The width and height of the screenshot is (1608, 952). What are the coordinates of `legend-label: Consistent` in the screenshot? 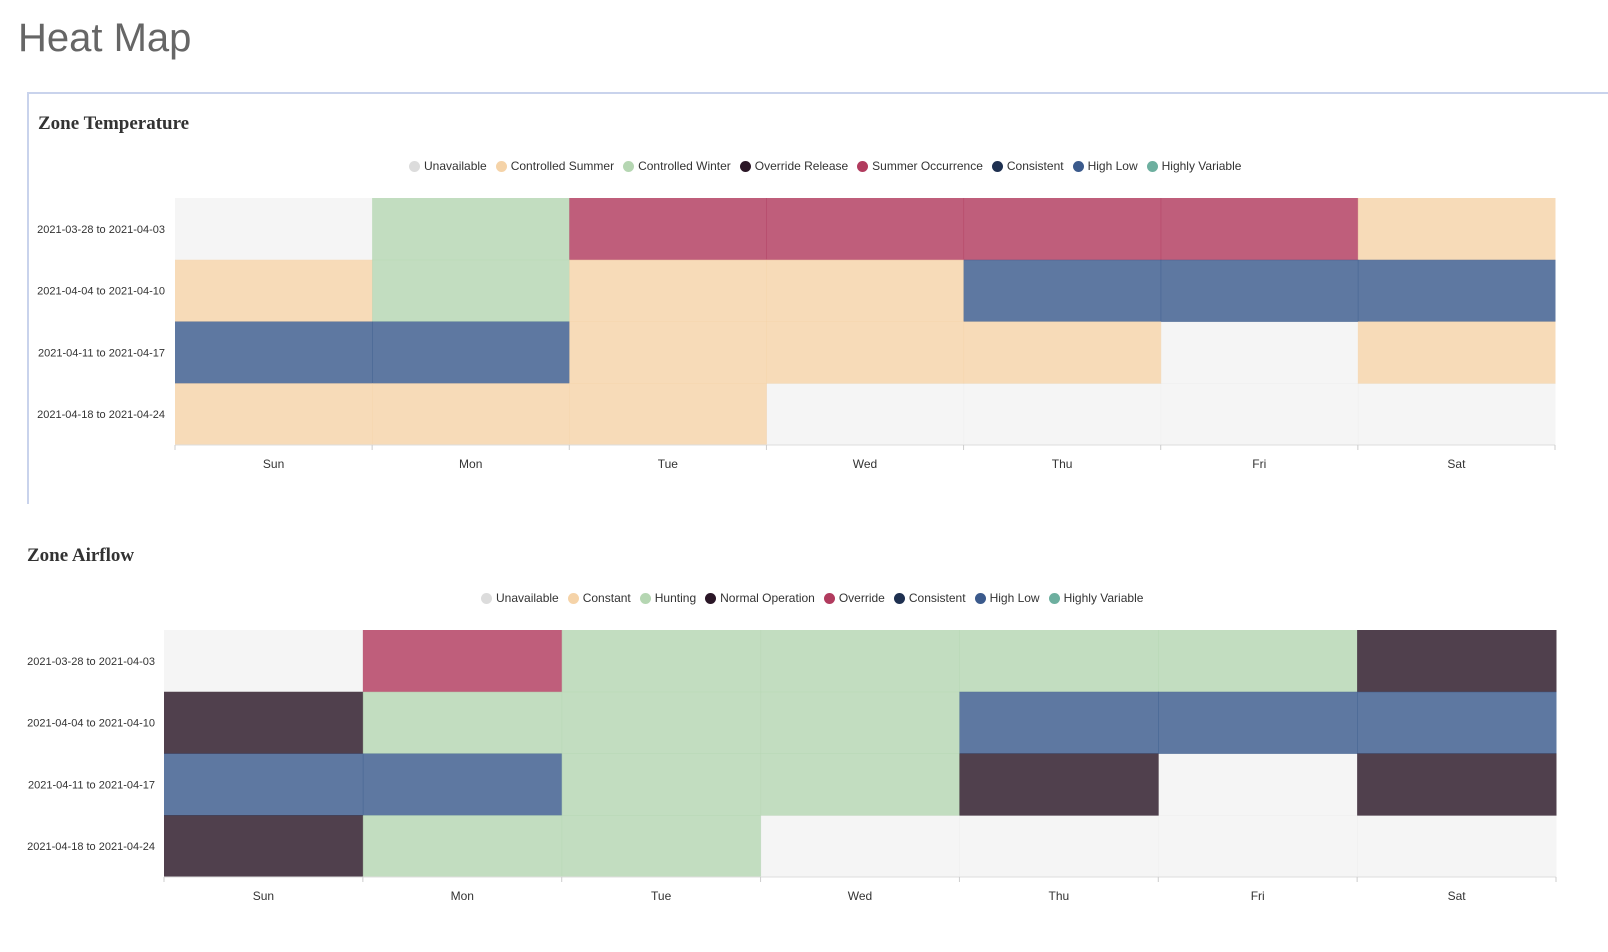 It's located at (1035, 166).